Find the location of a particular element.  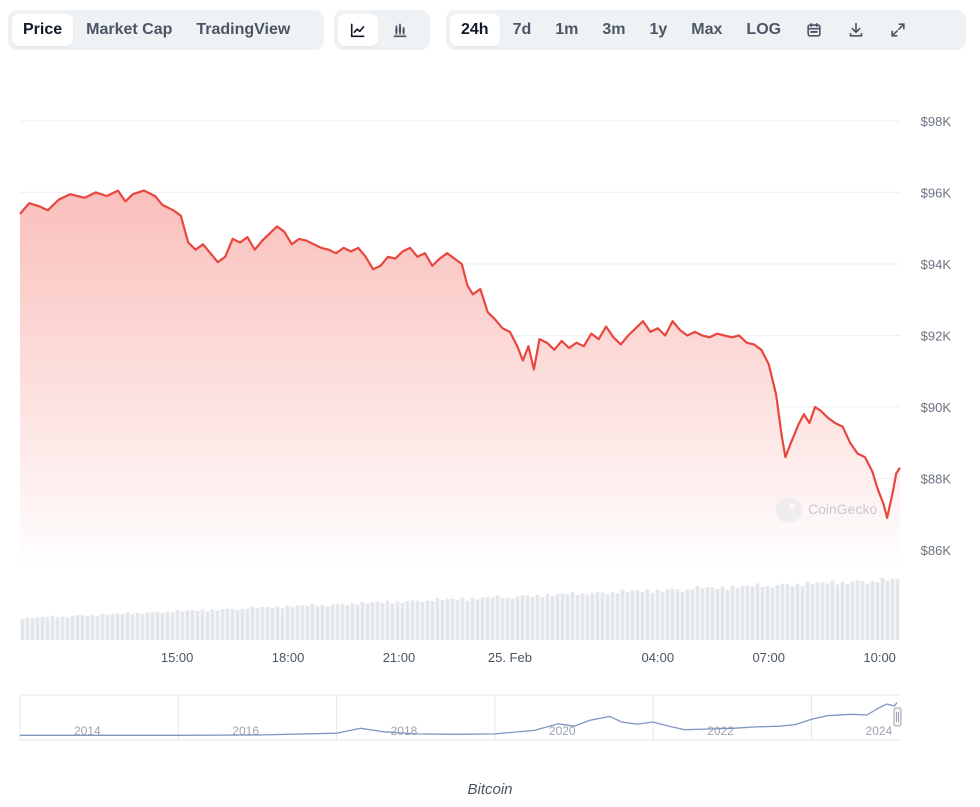

x-tick-label: 04:00 is located at coordinates (658, 657).